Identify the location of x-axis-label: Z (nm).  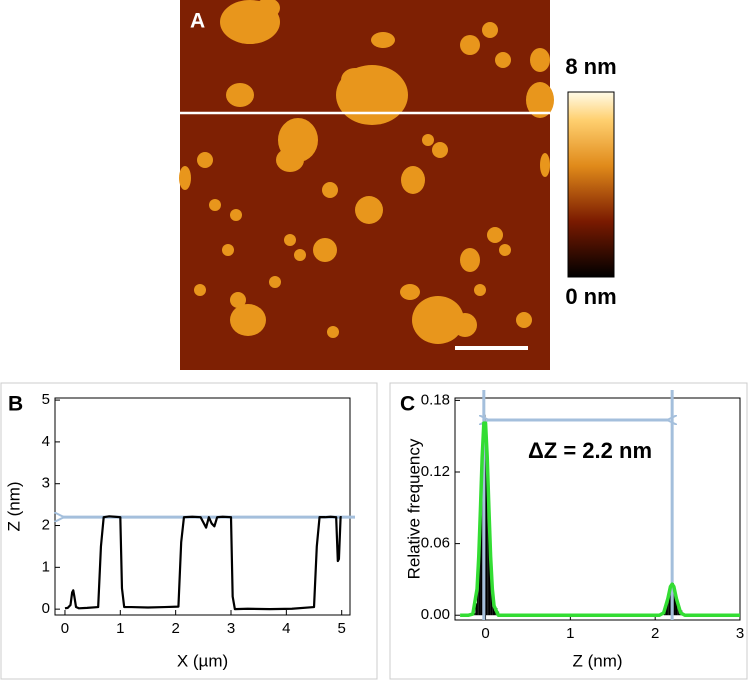
(597, 660).